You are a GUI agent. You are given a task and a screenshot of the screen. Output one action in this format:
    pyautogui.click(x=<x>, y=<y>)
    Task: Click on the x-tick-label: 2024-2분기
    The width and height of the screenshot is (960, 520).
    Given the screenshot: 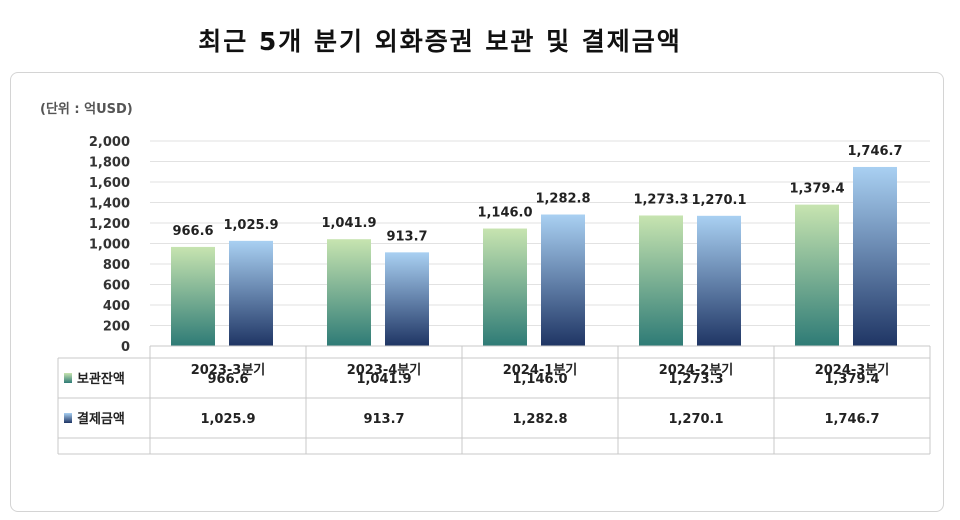 What is the action you would take?
    pyautogui.click(x=696, y=370)
    